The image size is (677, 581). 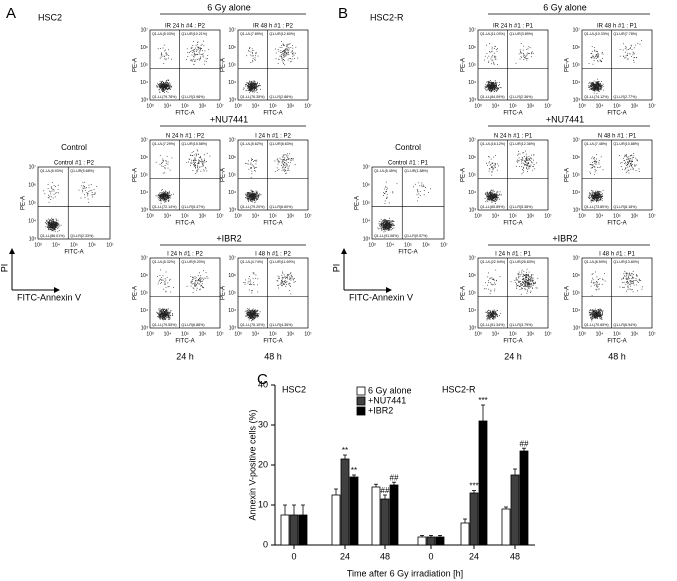 What do you see at coordinates (228, 238) in the screenshot?
I see `group-heading: +IBR2` at bounding box center [228, 238].